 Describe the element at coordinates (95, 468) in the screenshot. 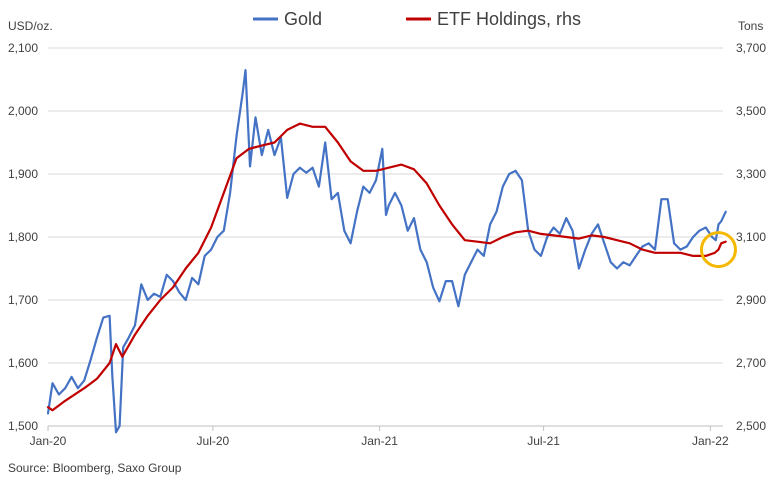

I see `source-note: Source: Bloomberg, Saxo Group` at that location.